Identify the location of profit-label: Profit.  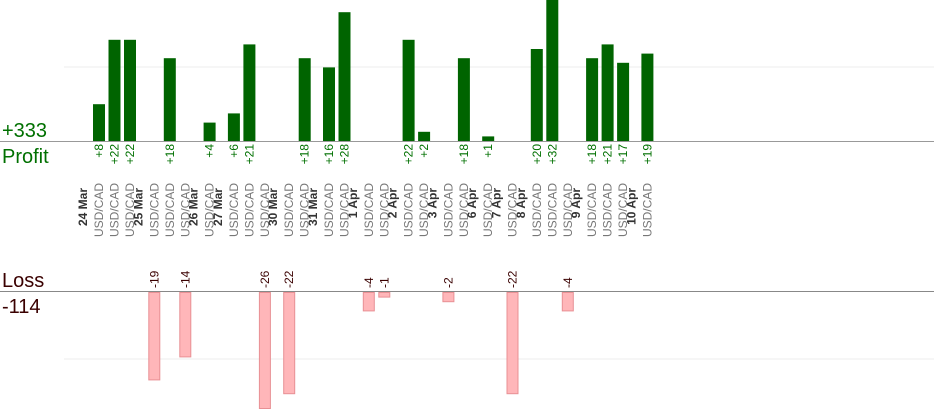
(25, 157).